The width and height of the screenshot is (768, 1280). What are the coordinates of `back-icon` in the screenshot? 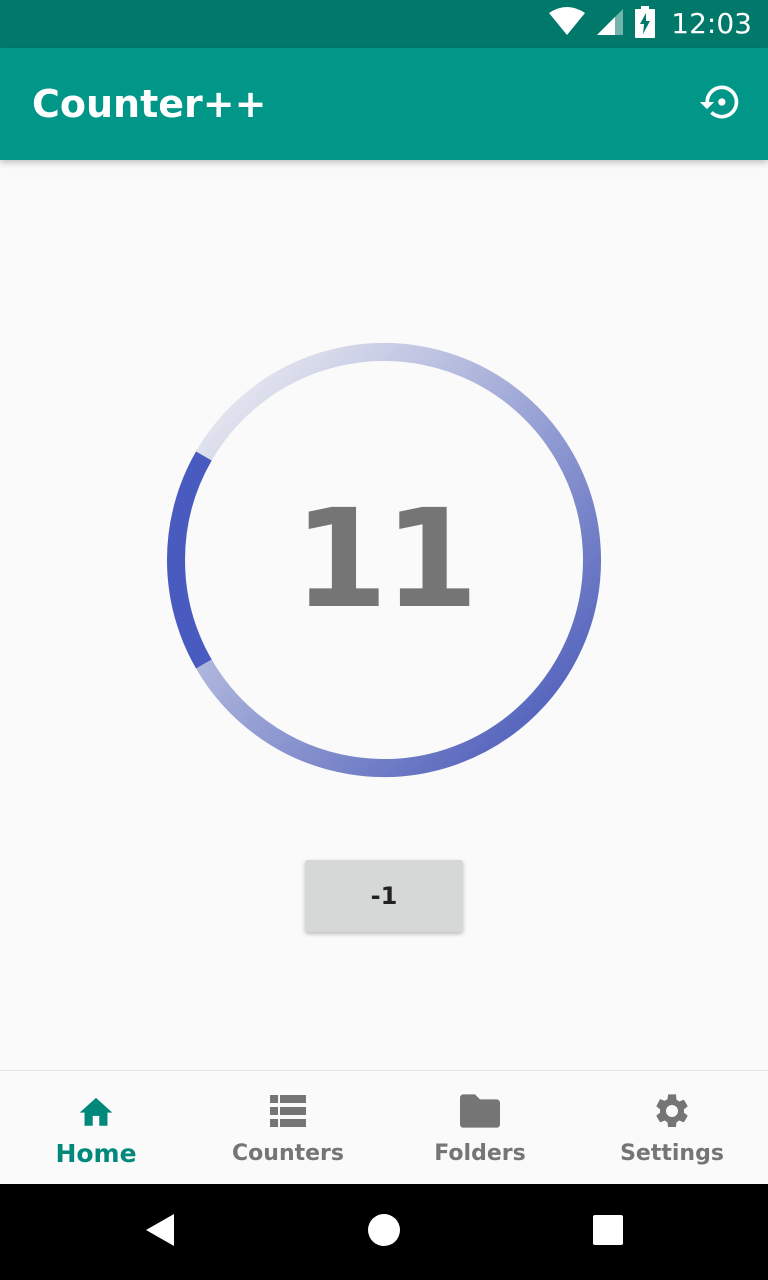 It's located at (160, 1232).